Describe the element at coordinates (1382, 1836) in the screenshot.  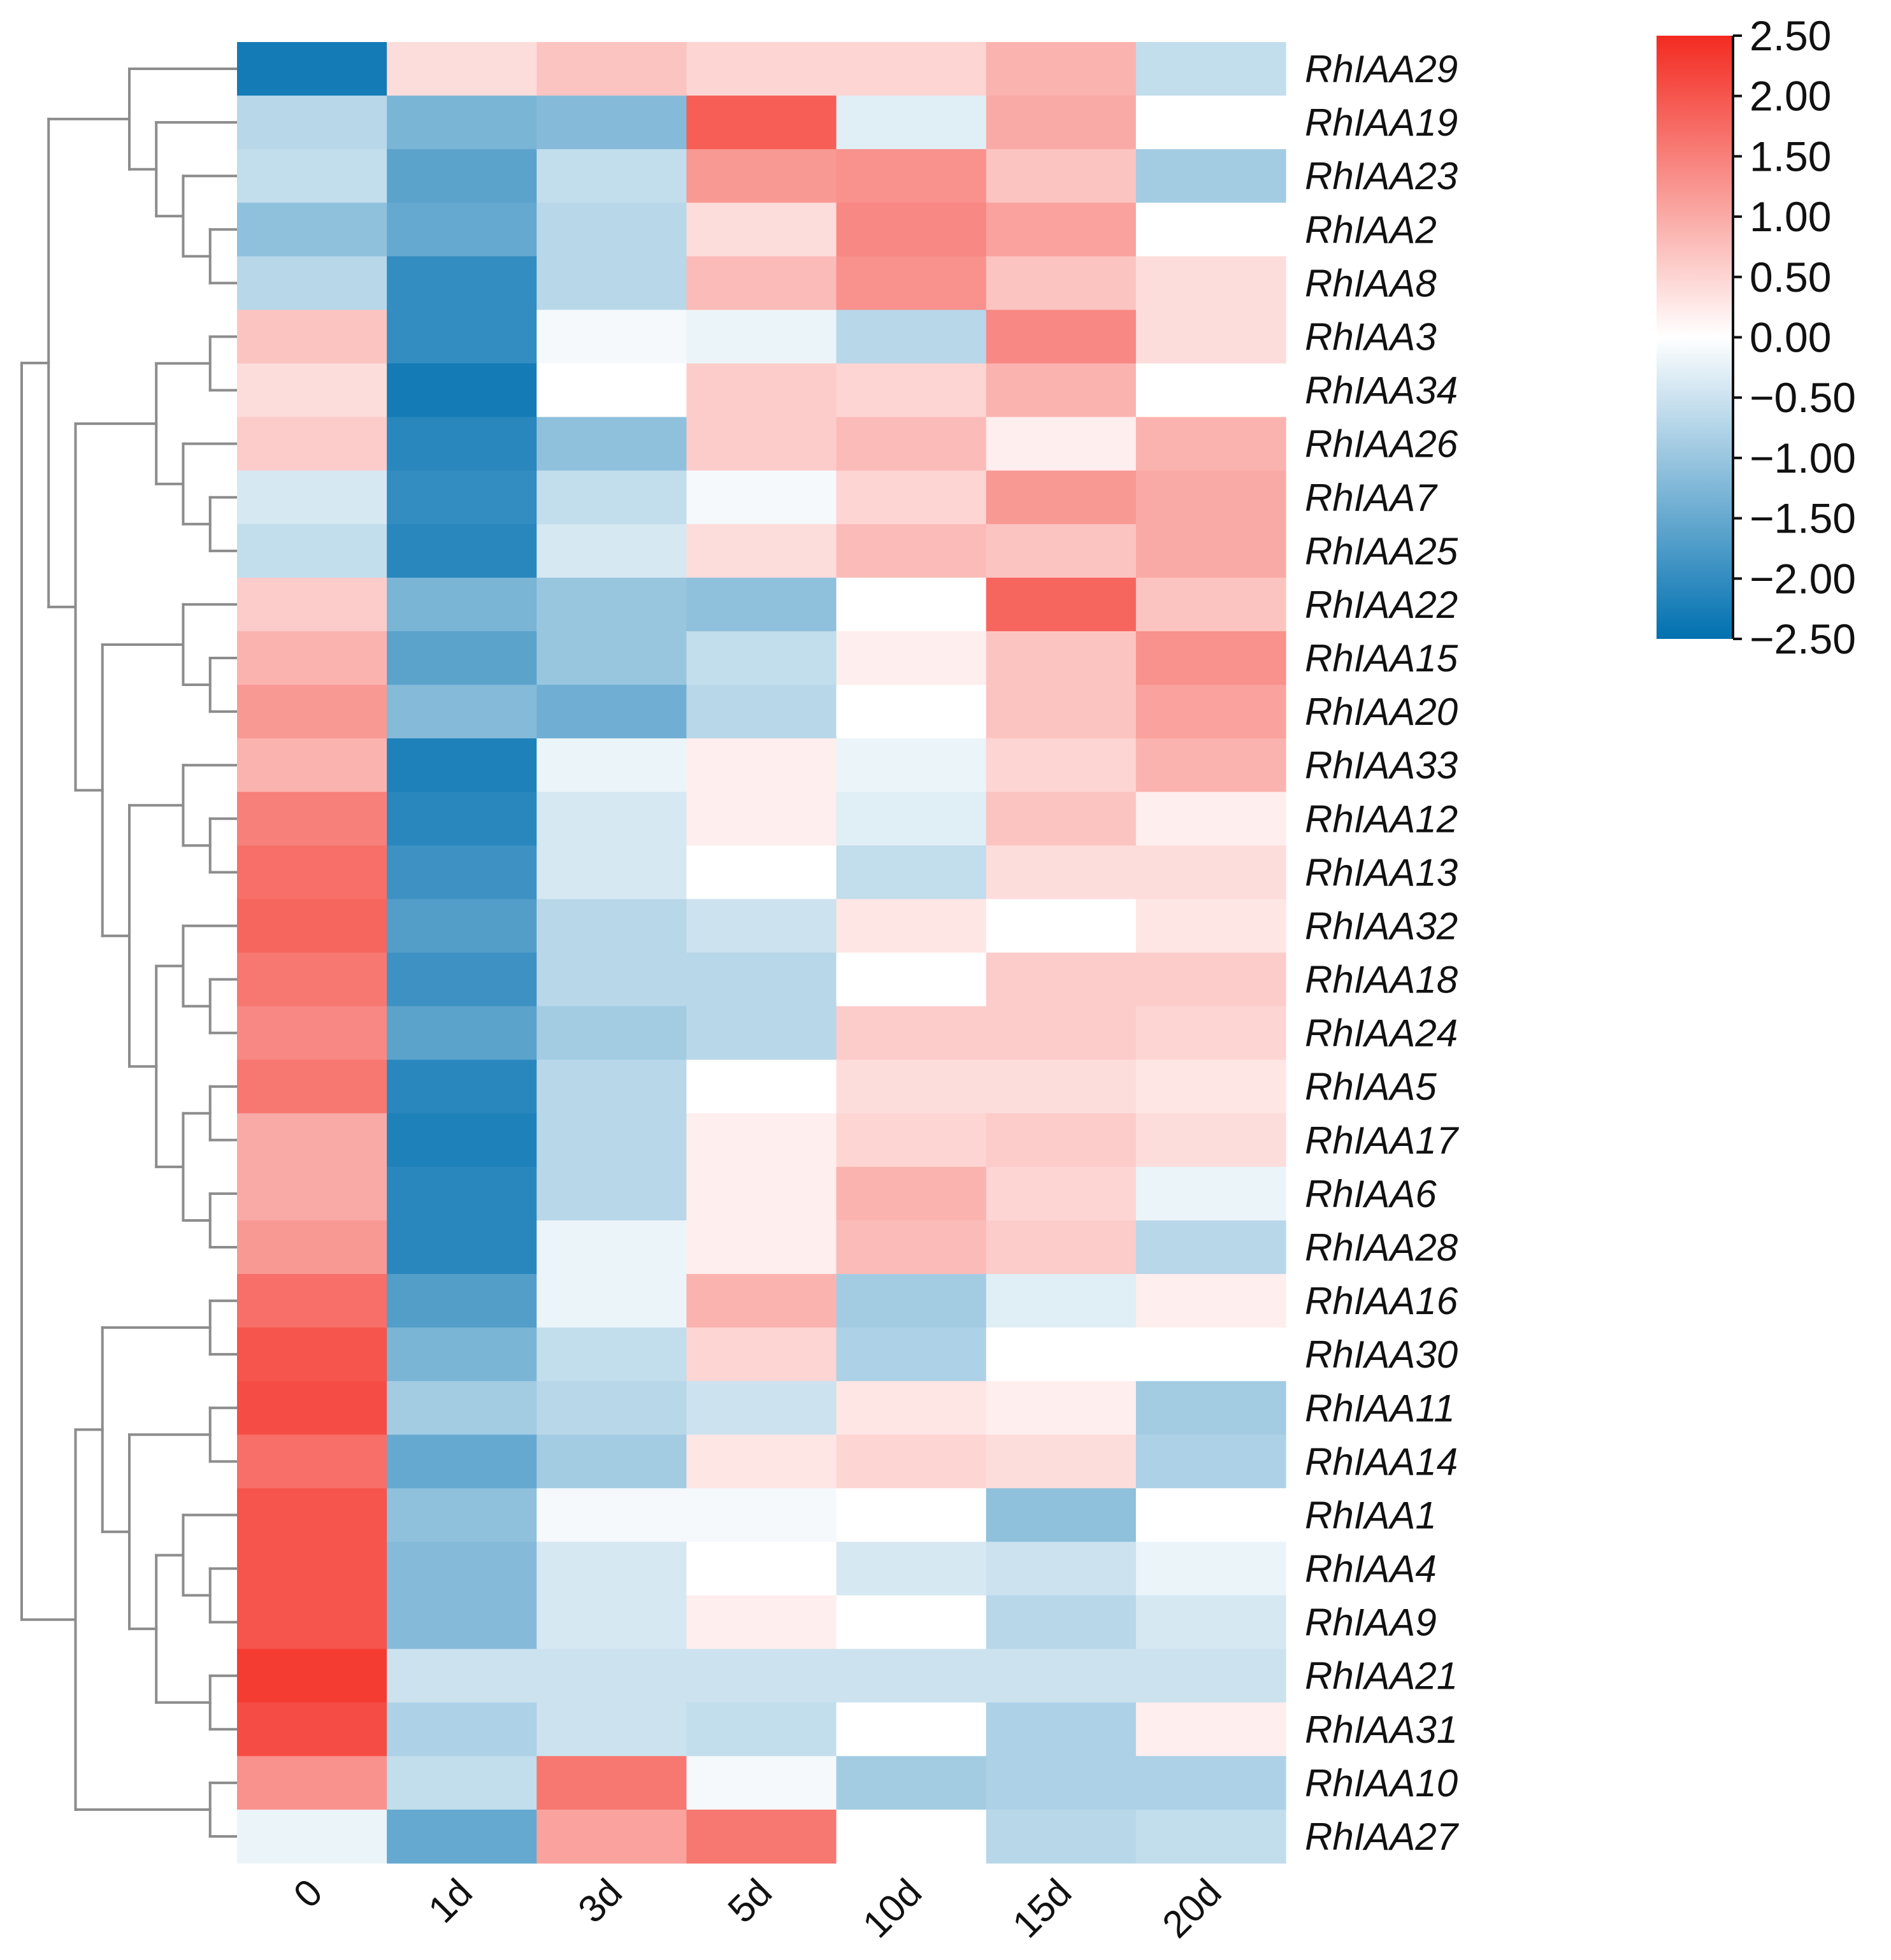
I see `row-label: RhIAA27` at that location.